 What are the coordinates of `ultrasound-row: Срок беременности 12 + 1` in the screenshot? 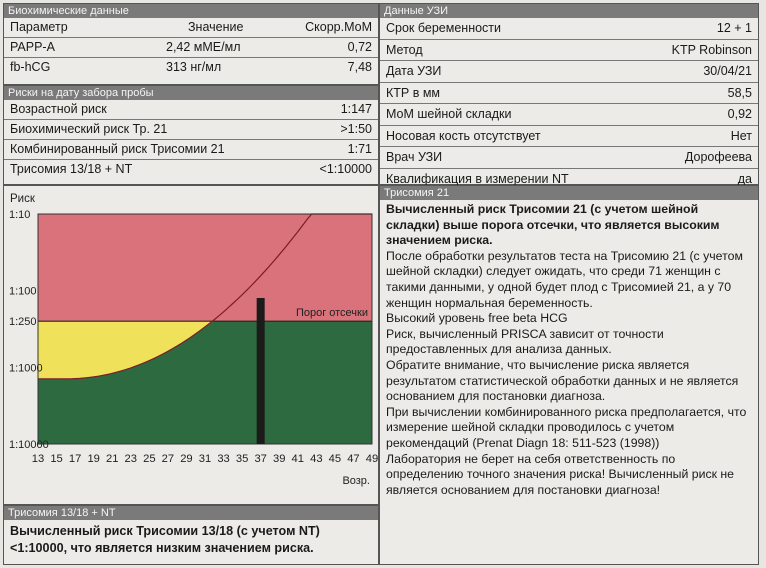 It's located at (569, 29).